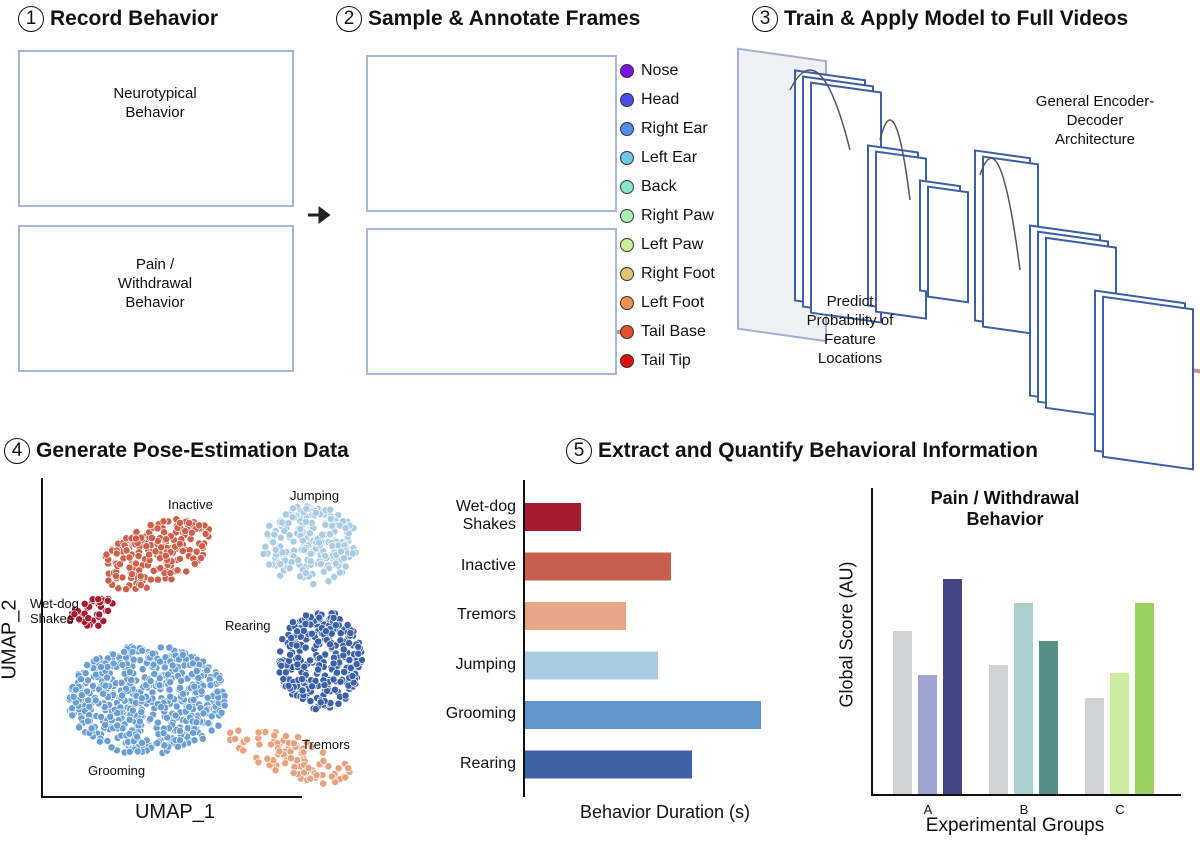 This screenshot has width=1200, height=842. What do you see at coordinates (487, 763) in the screenshot?
I see `category-label: Rearing` at bounding box center [487, 763].